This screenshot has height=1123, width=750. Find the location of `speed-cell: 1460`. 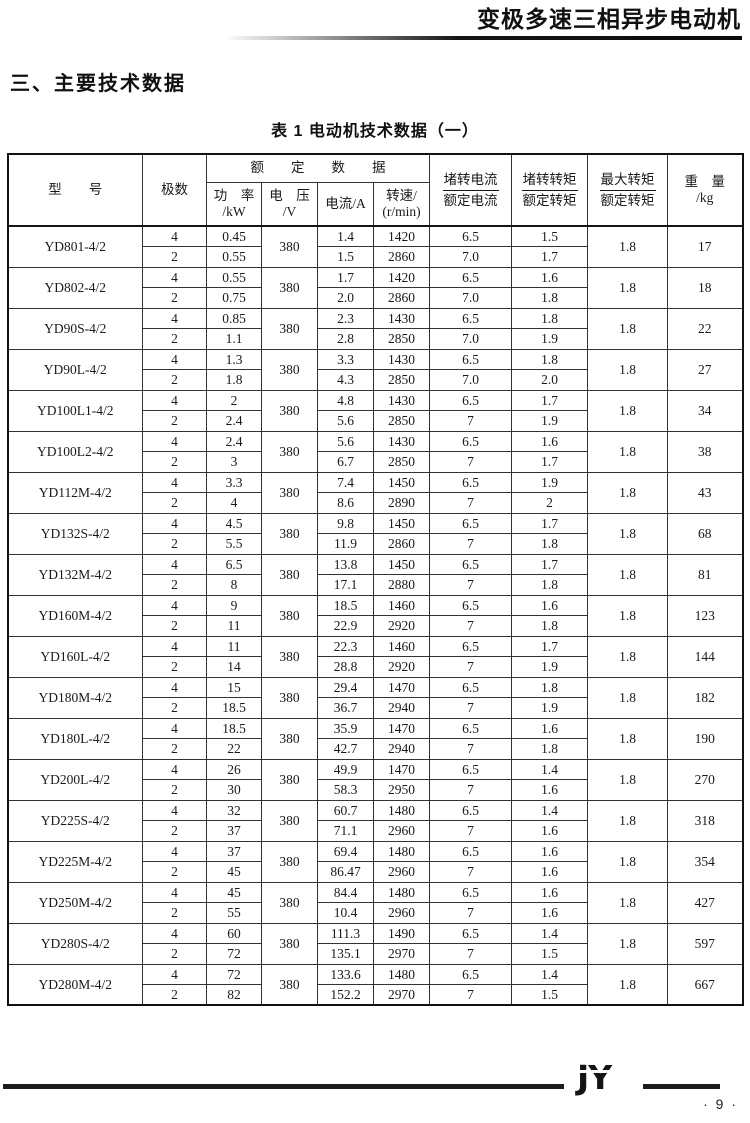

speed-cell: 1460 is located at coordinates (401, 646).